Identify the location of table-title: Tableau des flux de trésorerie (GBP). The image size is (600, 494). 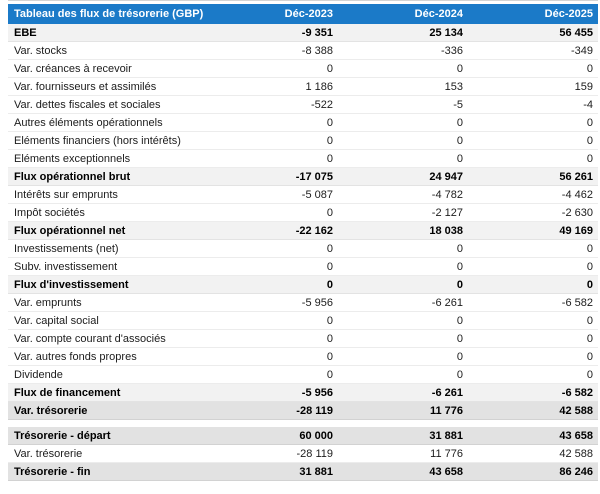
(108, 14).